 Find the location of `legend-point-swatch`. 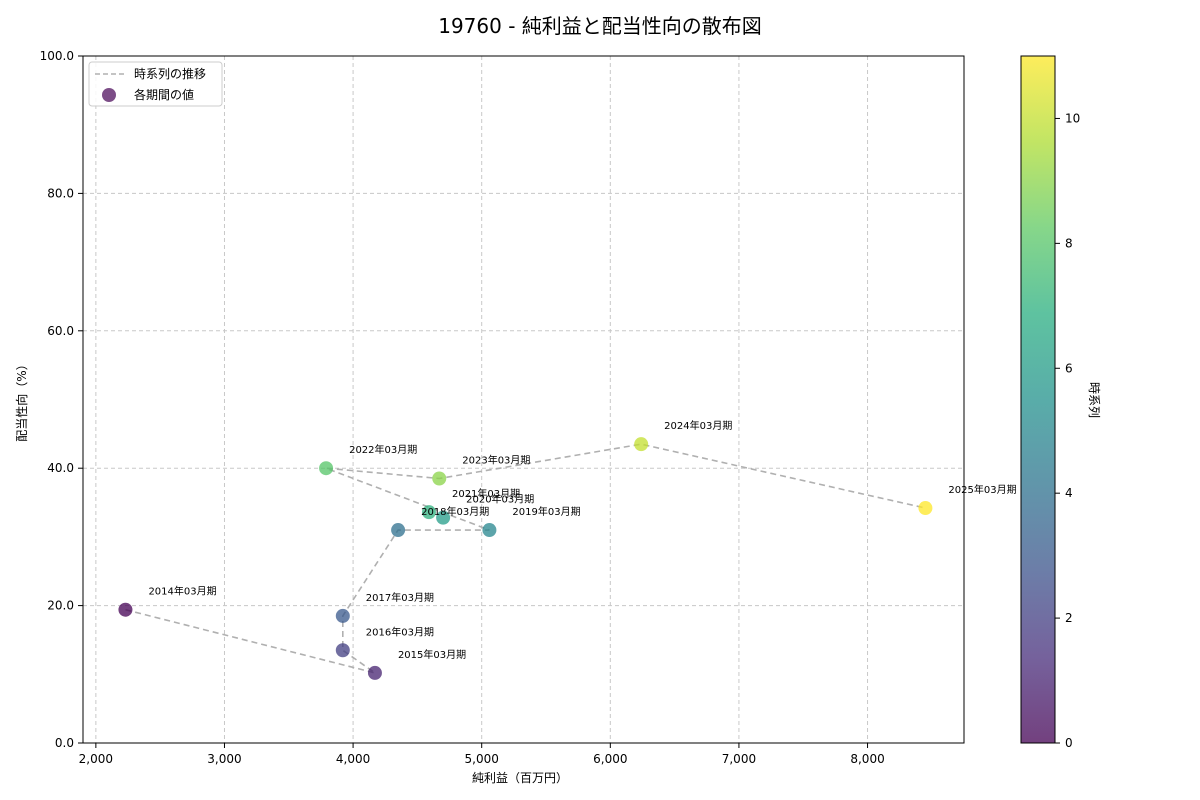

legend-point-swatch is located at coordinates (109, 95).